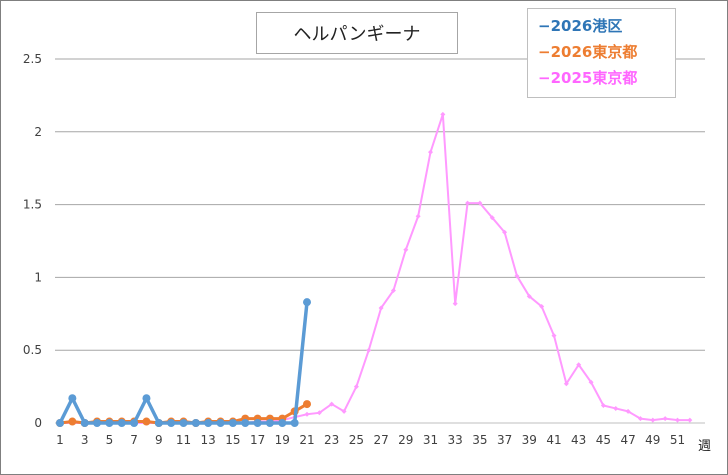  Describe the element at coordinates (282, 440) in the screenshot. I see `x-tick-label: 19` at that location.